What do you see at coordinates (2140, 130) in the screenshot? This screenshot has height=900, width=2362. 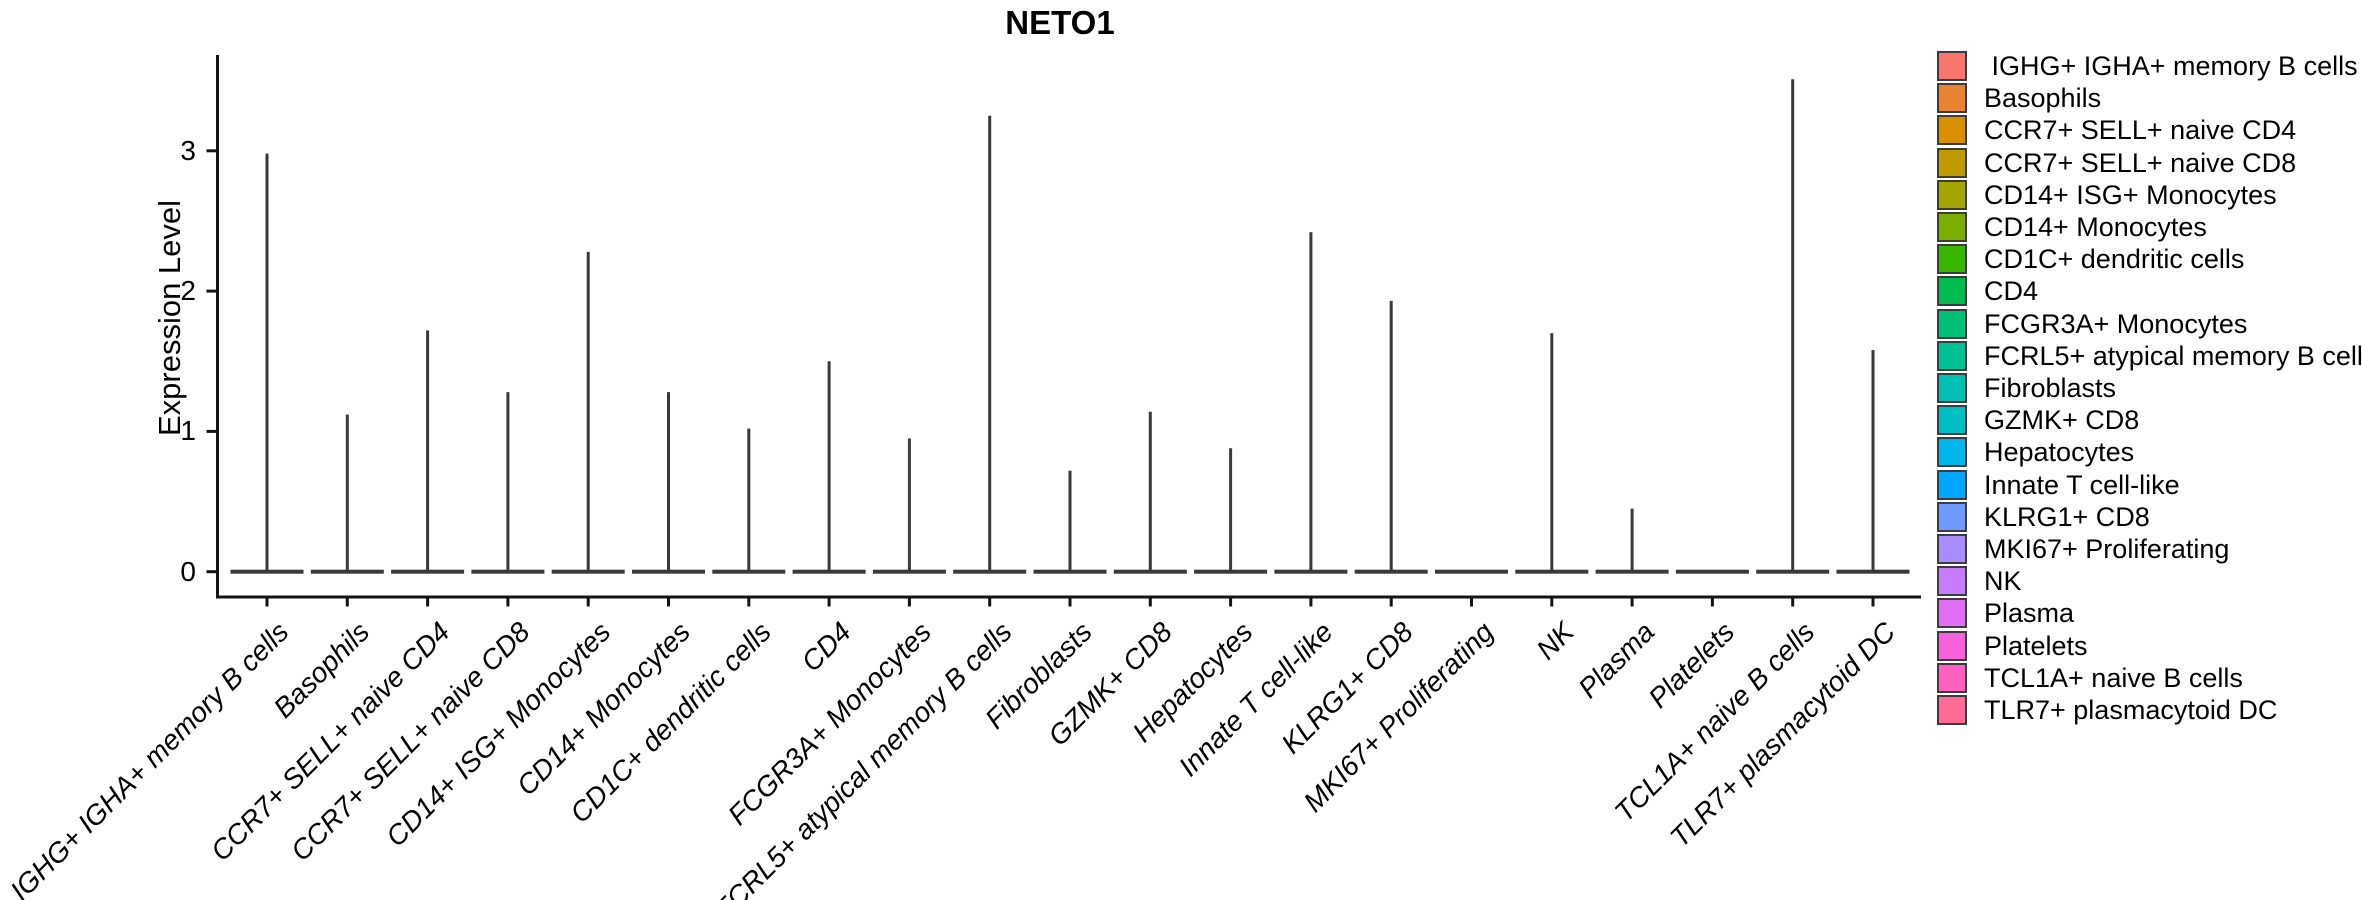 I see `legend-label: CCR7+ SELL+ naive CD4` at bounding box center [2140, 130].